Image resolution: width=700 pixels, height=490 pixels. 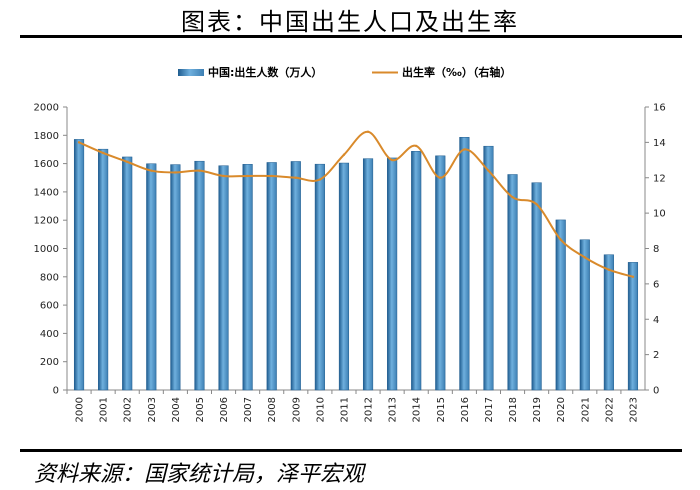 What do you see at coordinates (344, 72) in the screenshot?
I see `legend: 中国:出生人数（万人） 出生率（‰）（右轴）` at bounding box center [344, 72].